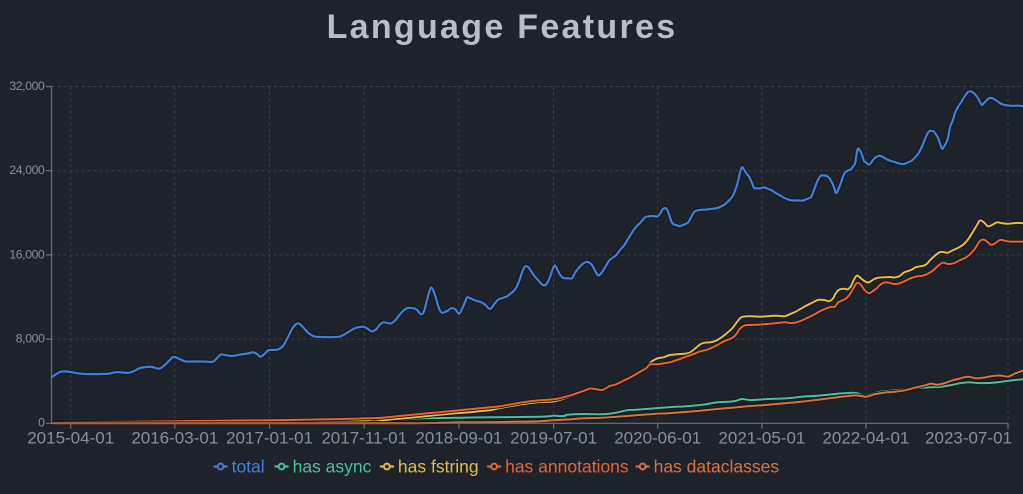 The height and width of the screenshot is (494, 1023). I want to click on svg-text: 2023-07-01, so click(968, 438).